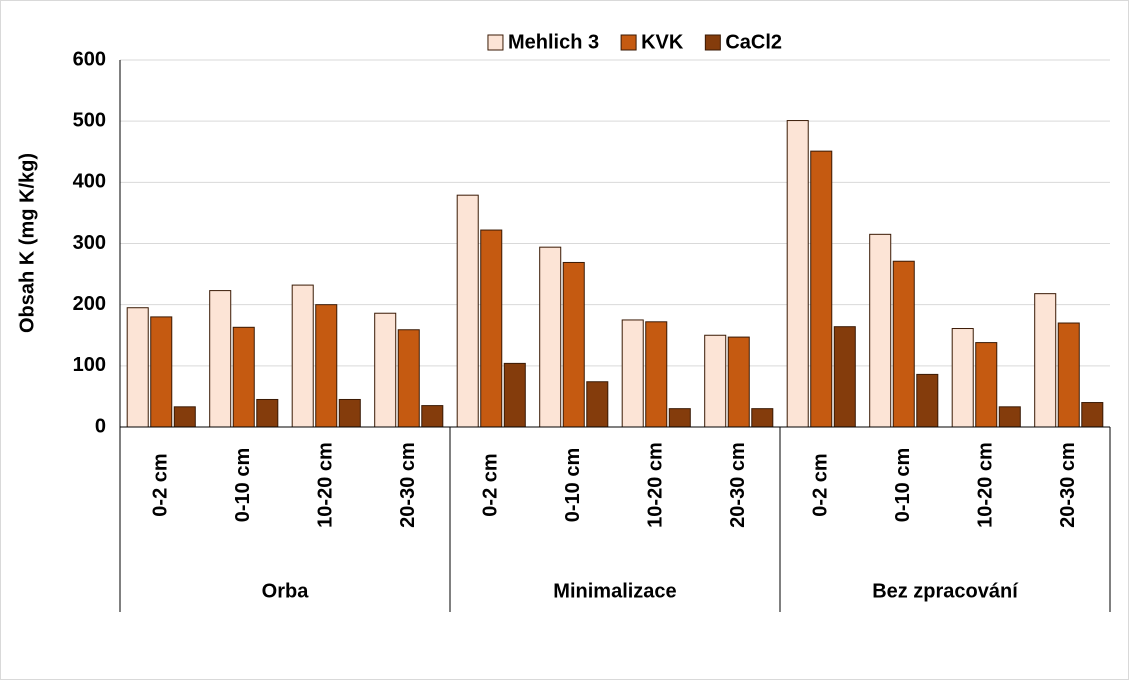 The width and height of the screenshot is (1129, 680). I want to click on legend-label: Mehlich 3, so click(553, 42).